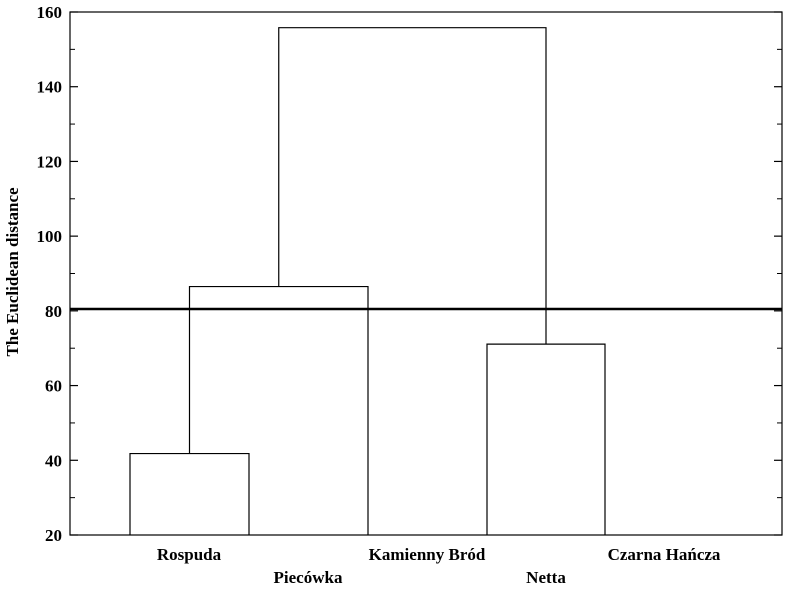  I want to click on y-tick-label: 20, so click(53, 535).